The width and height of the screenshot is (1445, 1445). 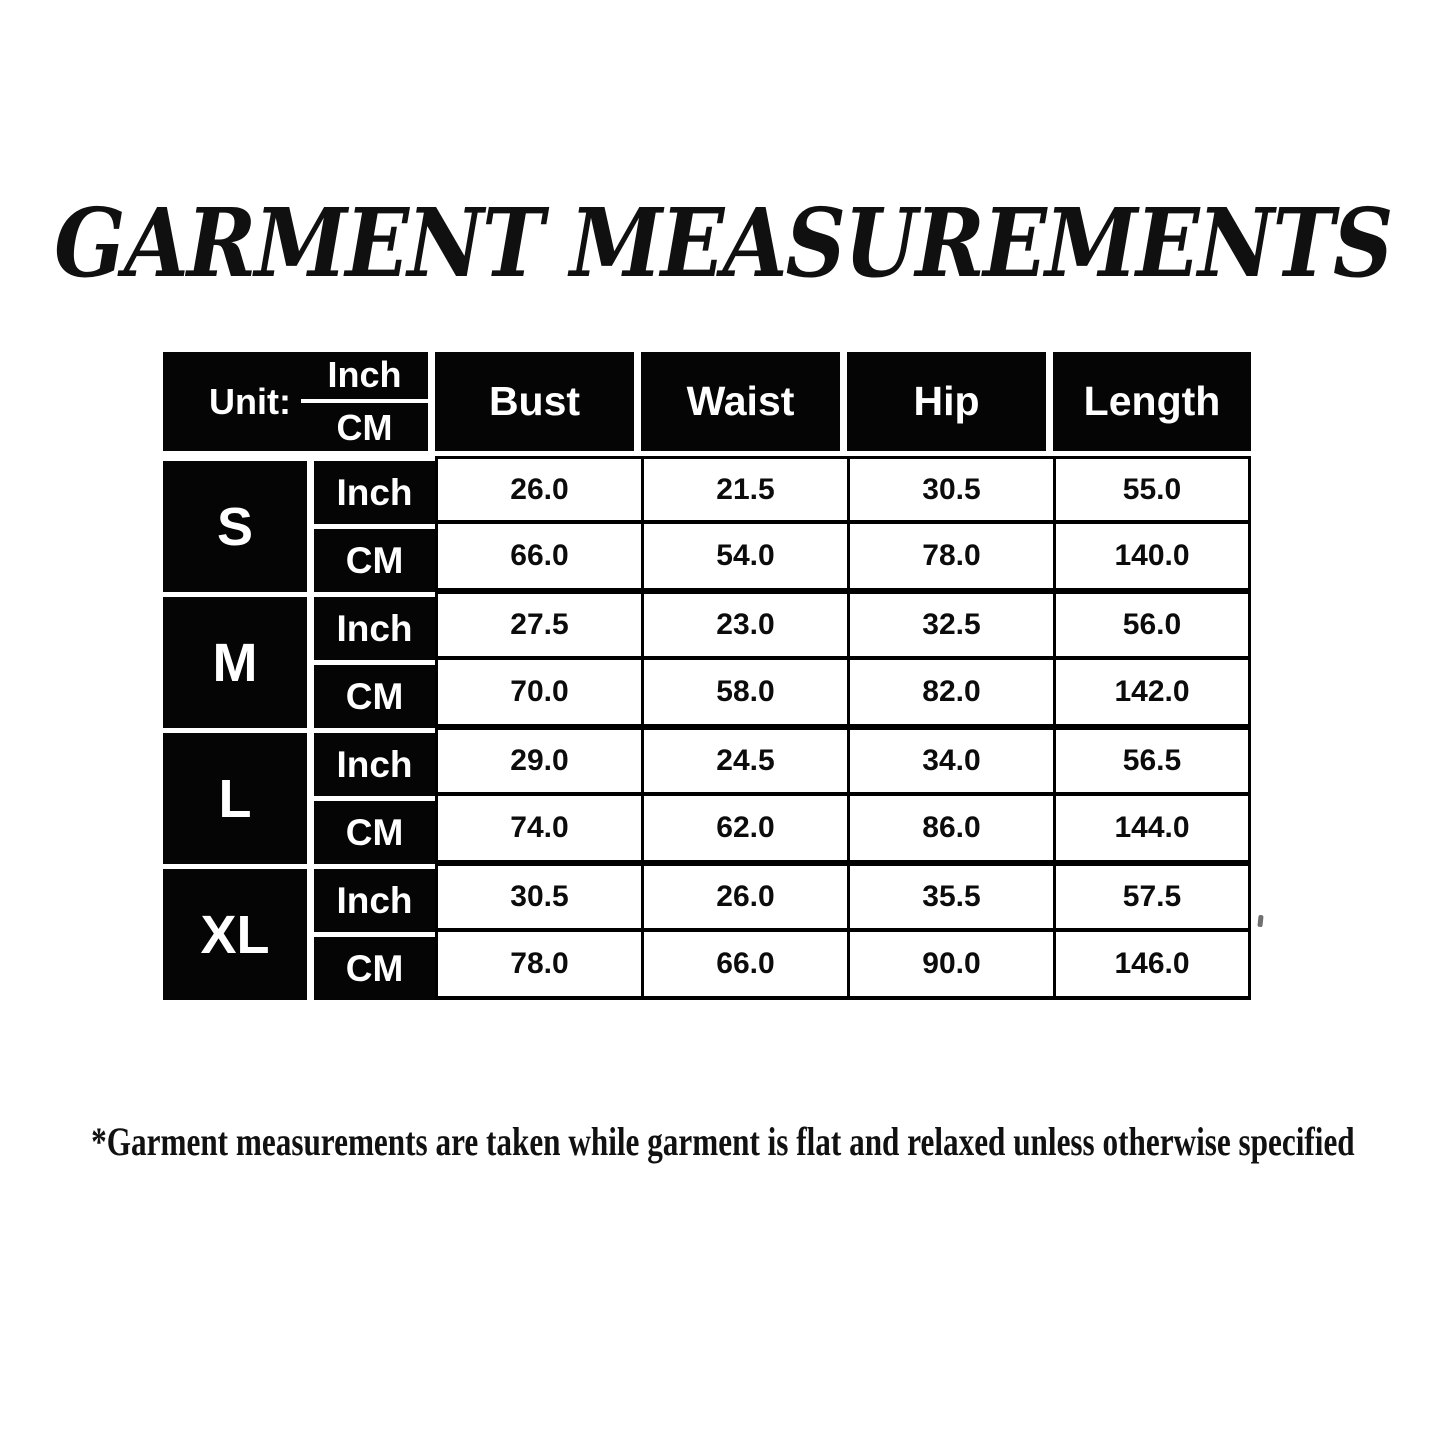 I want to click on table-row-s-inch: Inch 26.0 21.5 30.5 55.0, so click(x=782, y=490).